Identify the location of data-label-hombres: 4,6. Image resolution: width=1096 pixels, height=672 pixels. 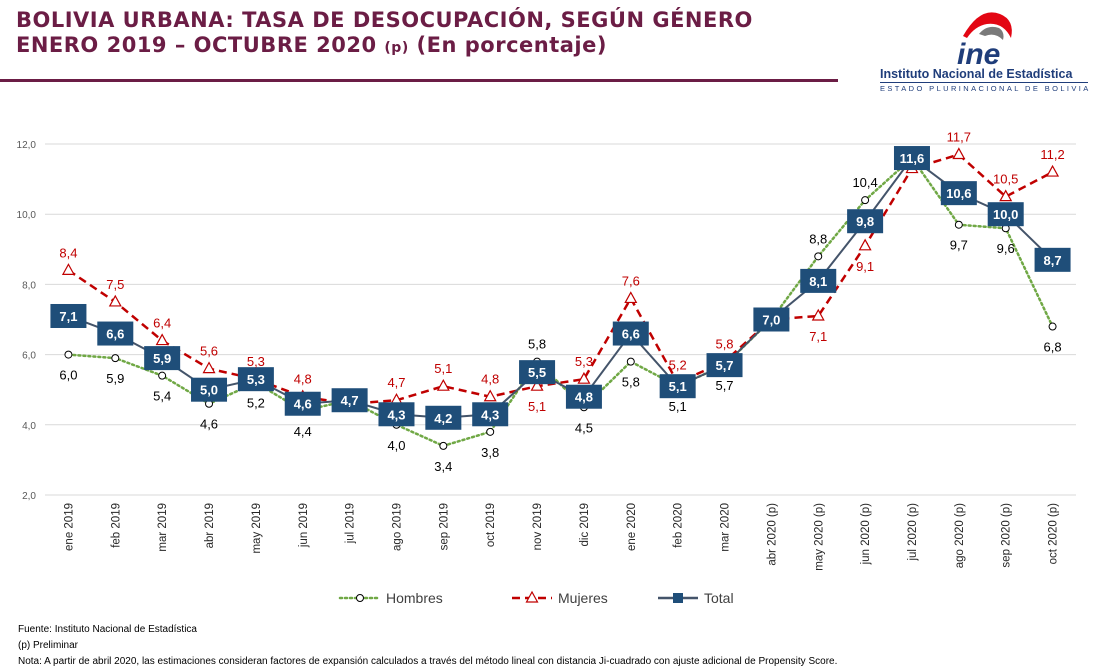
(209, 424).